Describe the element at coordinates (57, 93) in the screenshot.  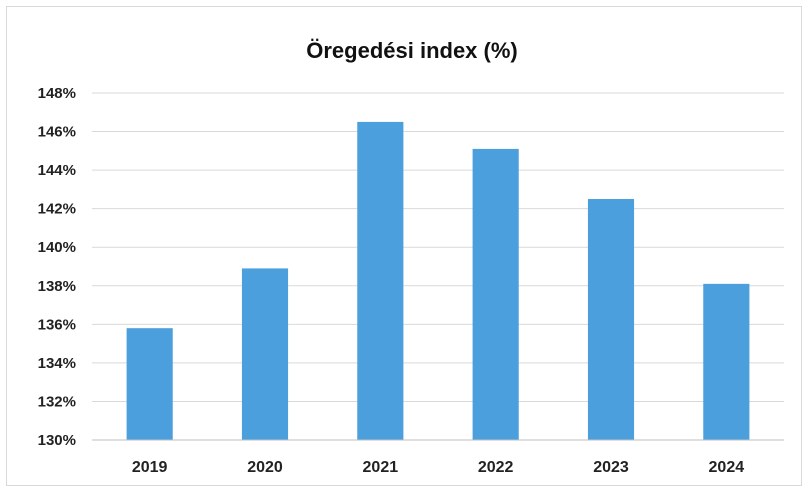
I see `y-tick-label: 148%` at that location.